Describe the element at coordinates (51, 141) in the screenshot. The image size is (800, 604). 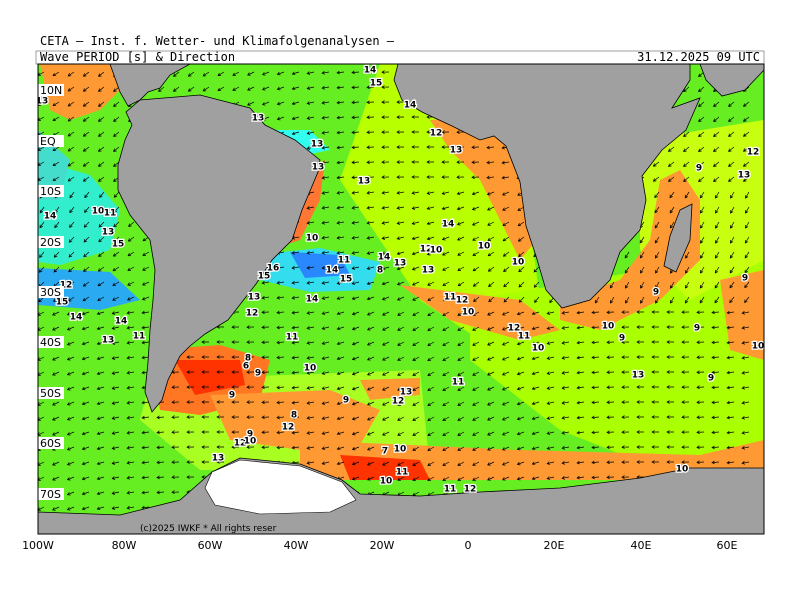
I see `y-label-bg` at that location.